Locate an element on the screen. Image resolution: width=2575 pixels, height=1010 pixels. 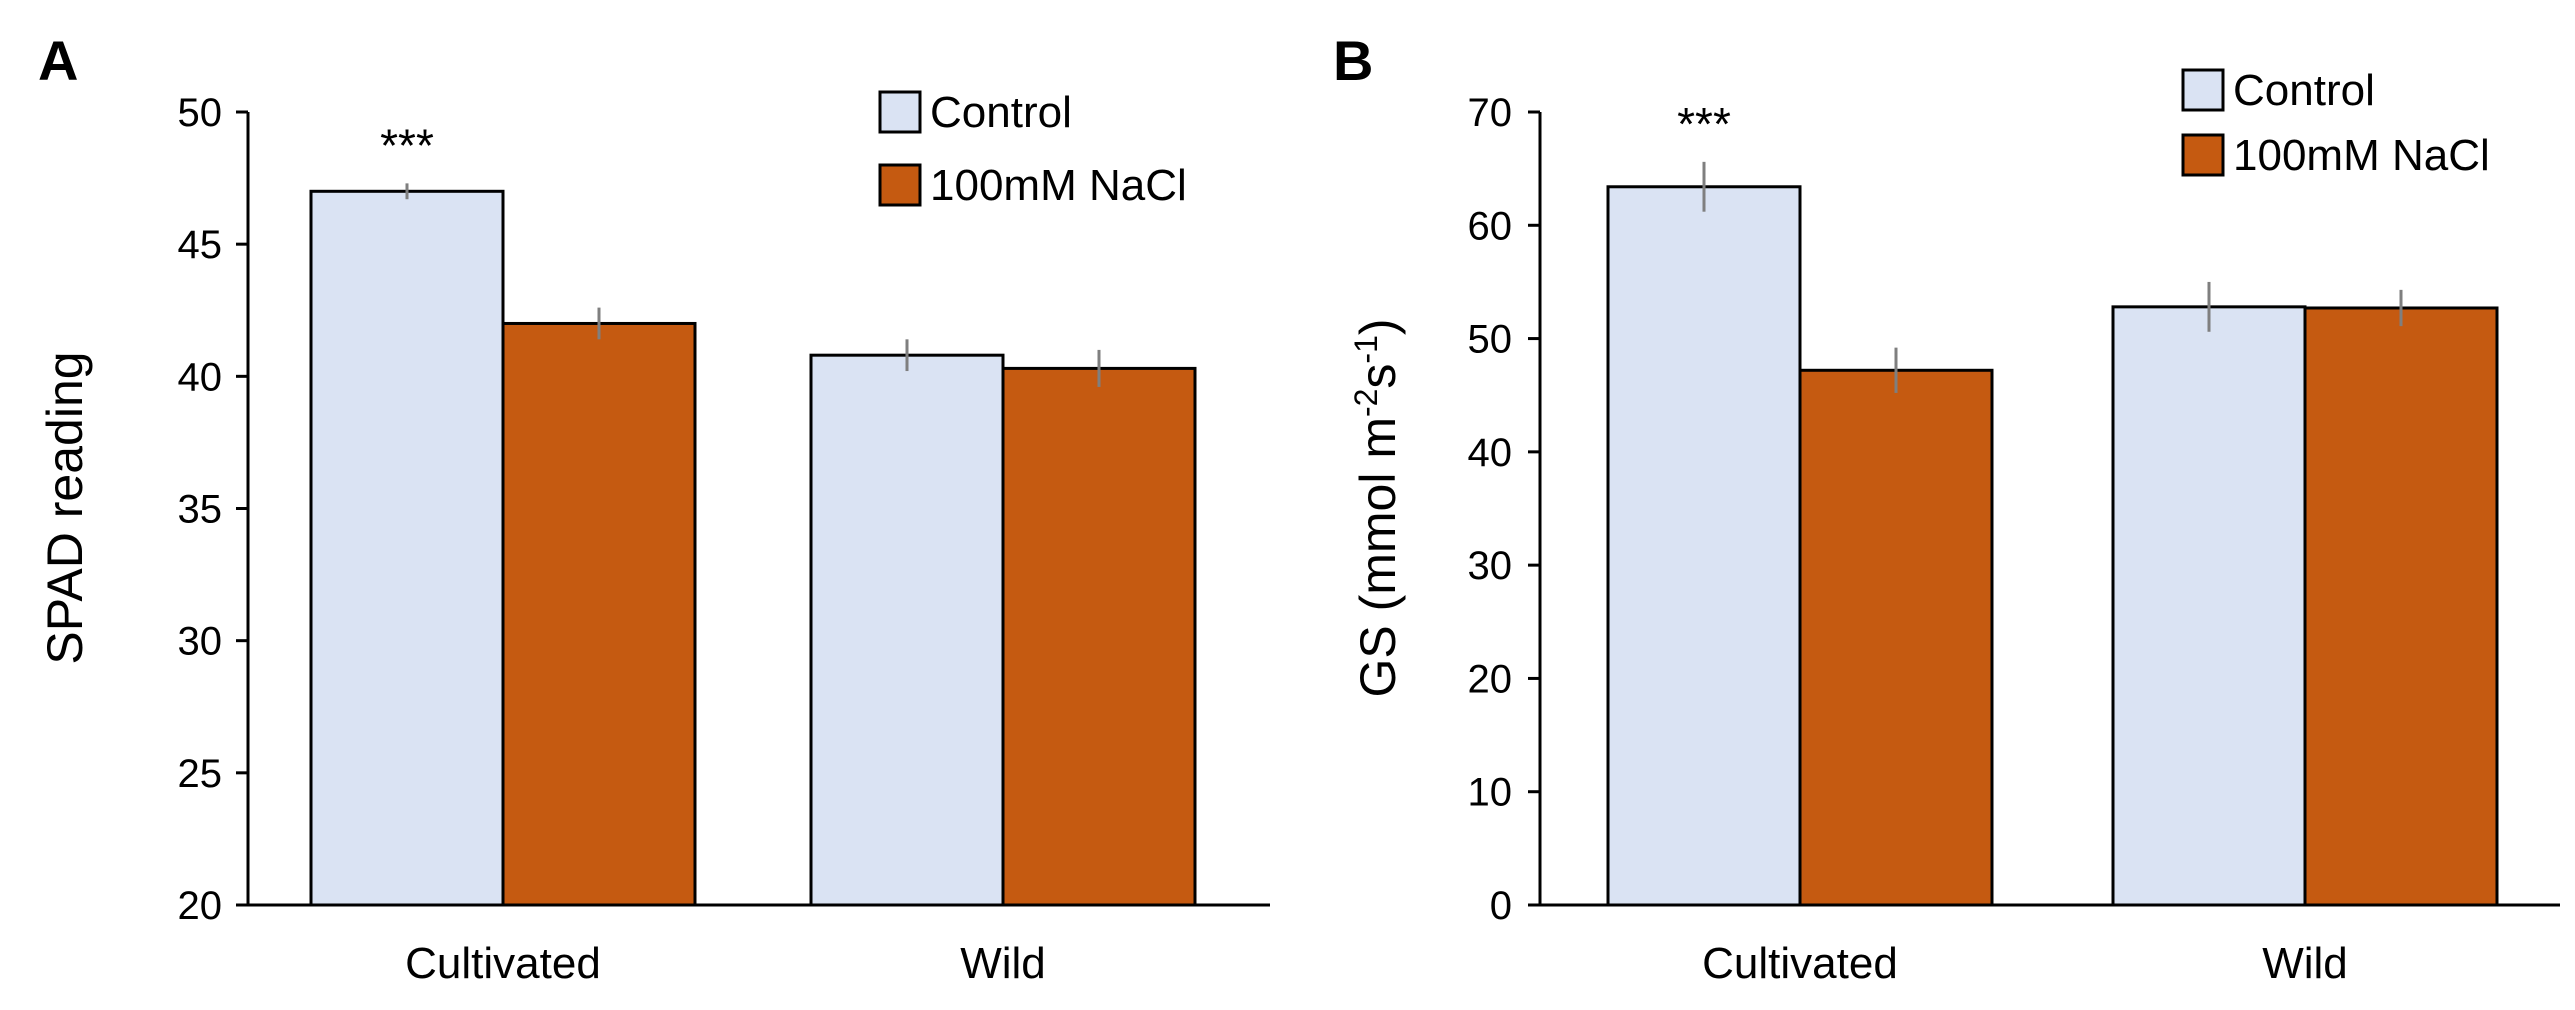
y-tick-label: 60 is located at coordinates (1490, 226).